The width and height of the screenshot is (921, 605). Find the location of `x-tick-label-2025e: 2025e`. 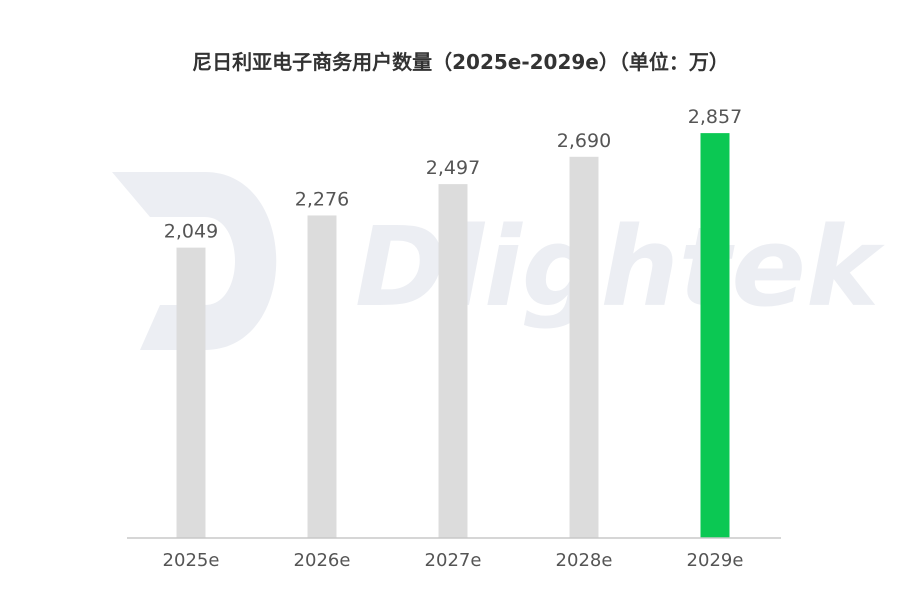

x-tick-label-2025e: 2025e is located at coordinates (191, 560).